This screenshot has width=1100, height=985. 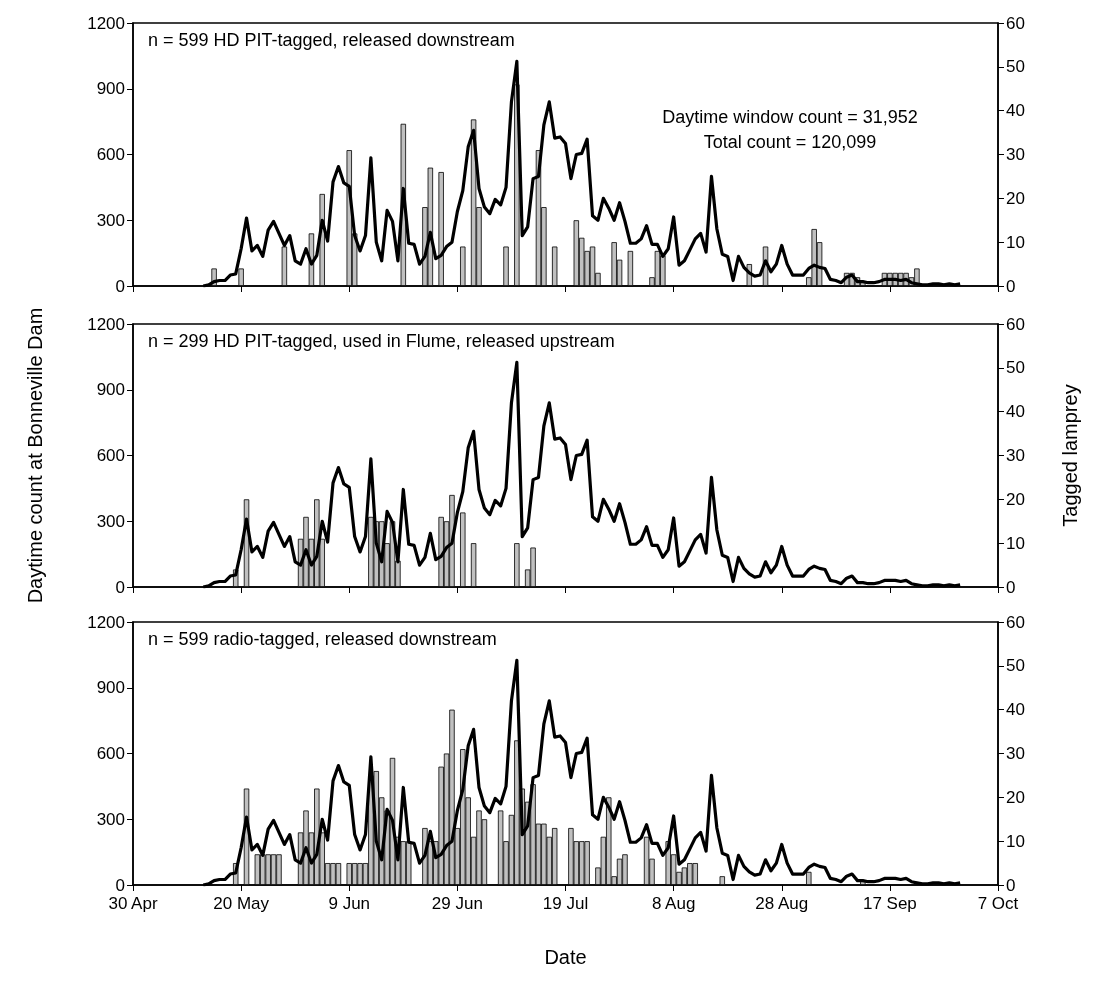 What do you see at coordinates (565, 903) in the screenshot?
I see `x-tick-label: 19 Jul` at bounding box center [565, 903].